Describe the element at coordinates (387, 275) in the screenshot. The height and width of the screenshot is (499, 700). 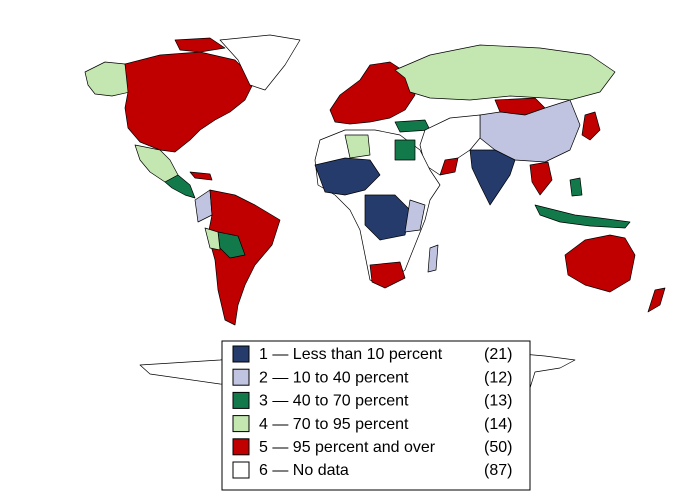
I see `south-africa` at that location.